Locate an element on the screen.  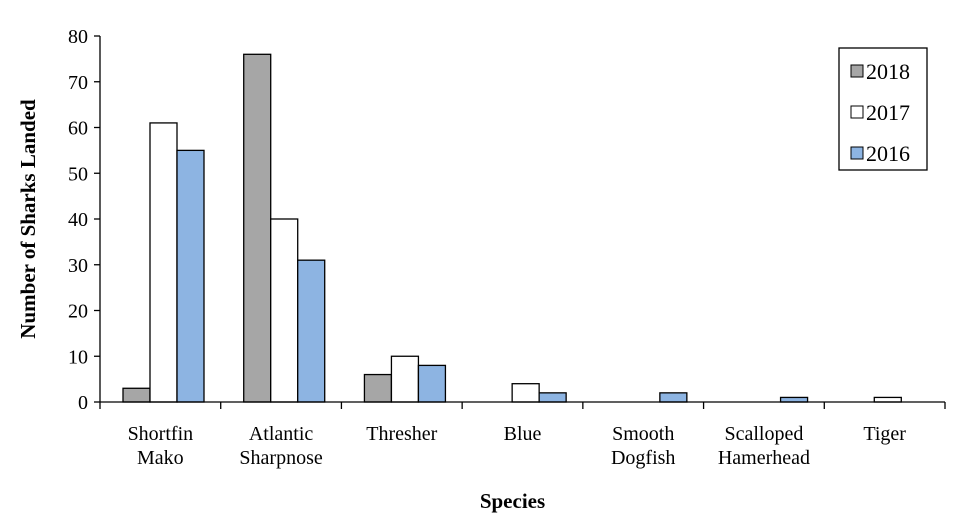
y-tick-label: 80 is located at coordinates (78, 37).